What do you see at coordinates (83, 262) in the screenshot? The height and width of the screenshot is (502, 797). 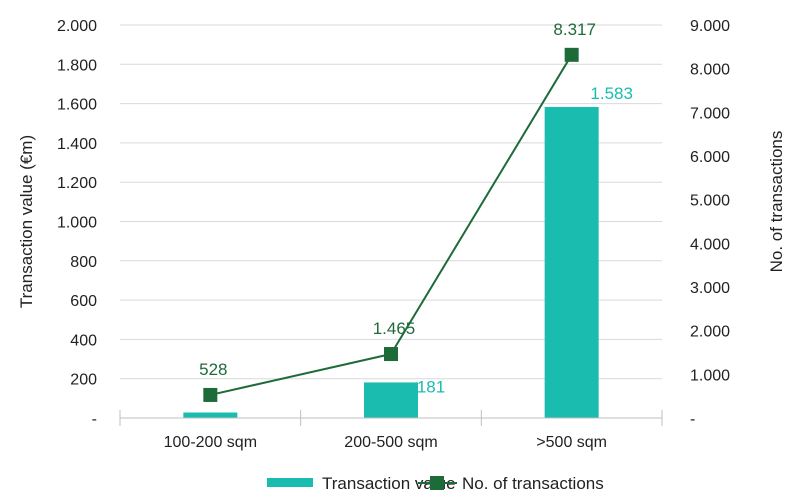 I see `left-tick-label: 800` at bounding box center [83, 262].